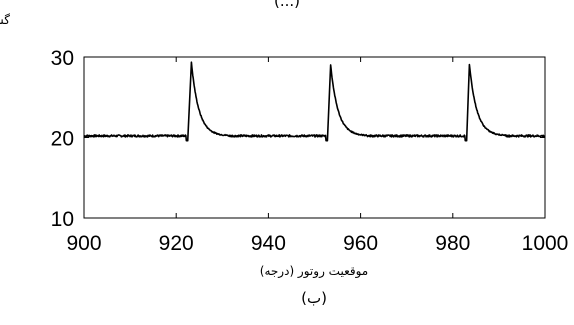  Describe the element at coordinates (62, 139) in the screenshot. I see `y-tick-label: 20` at that location.